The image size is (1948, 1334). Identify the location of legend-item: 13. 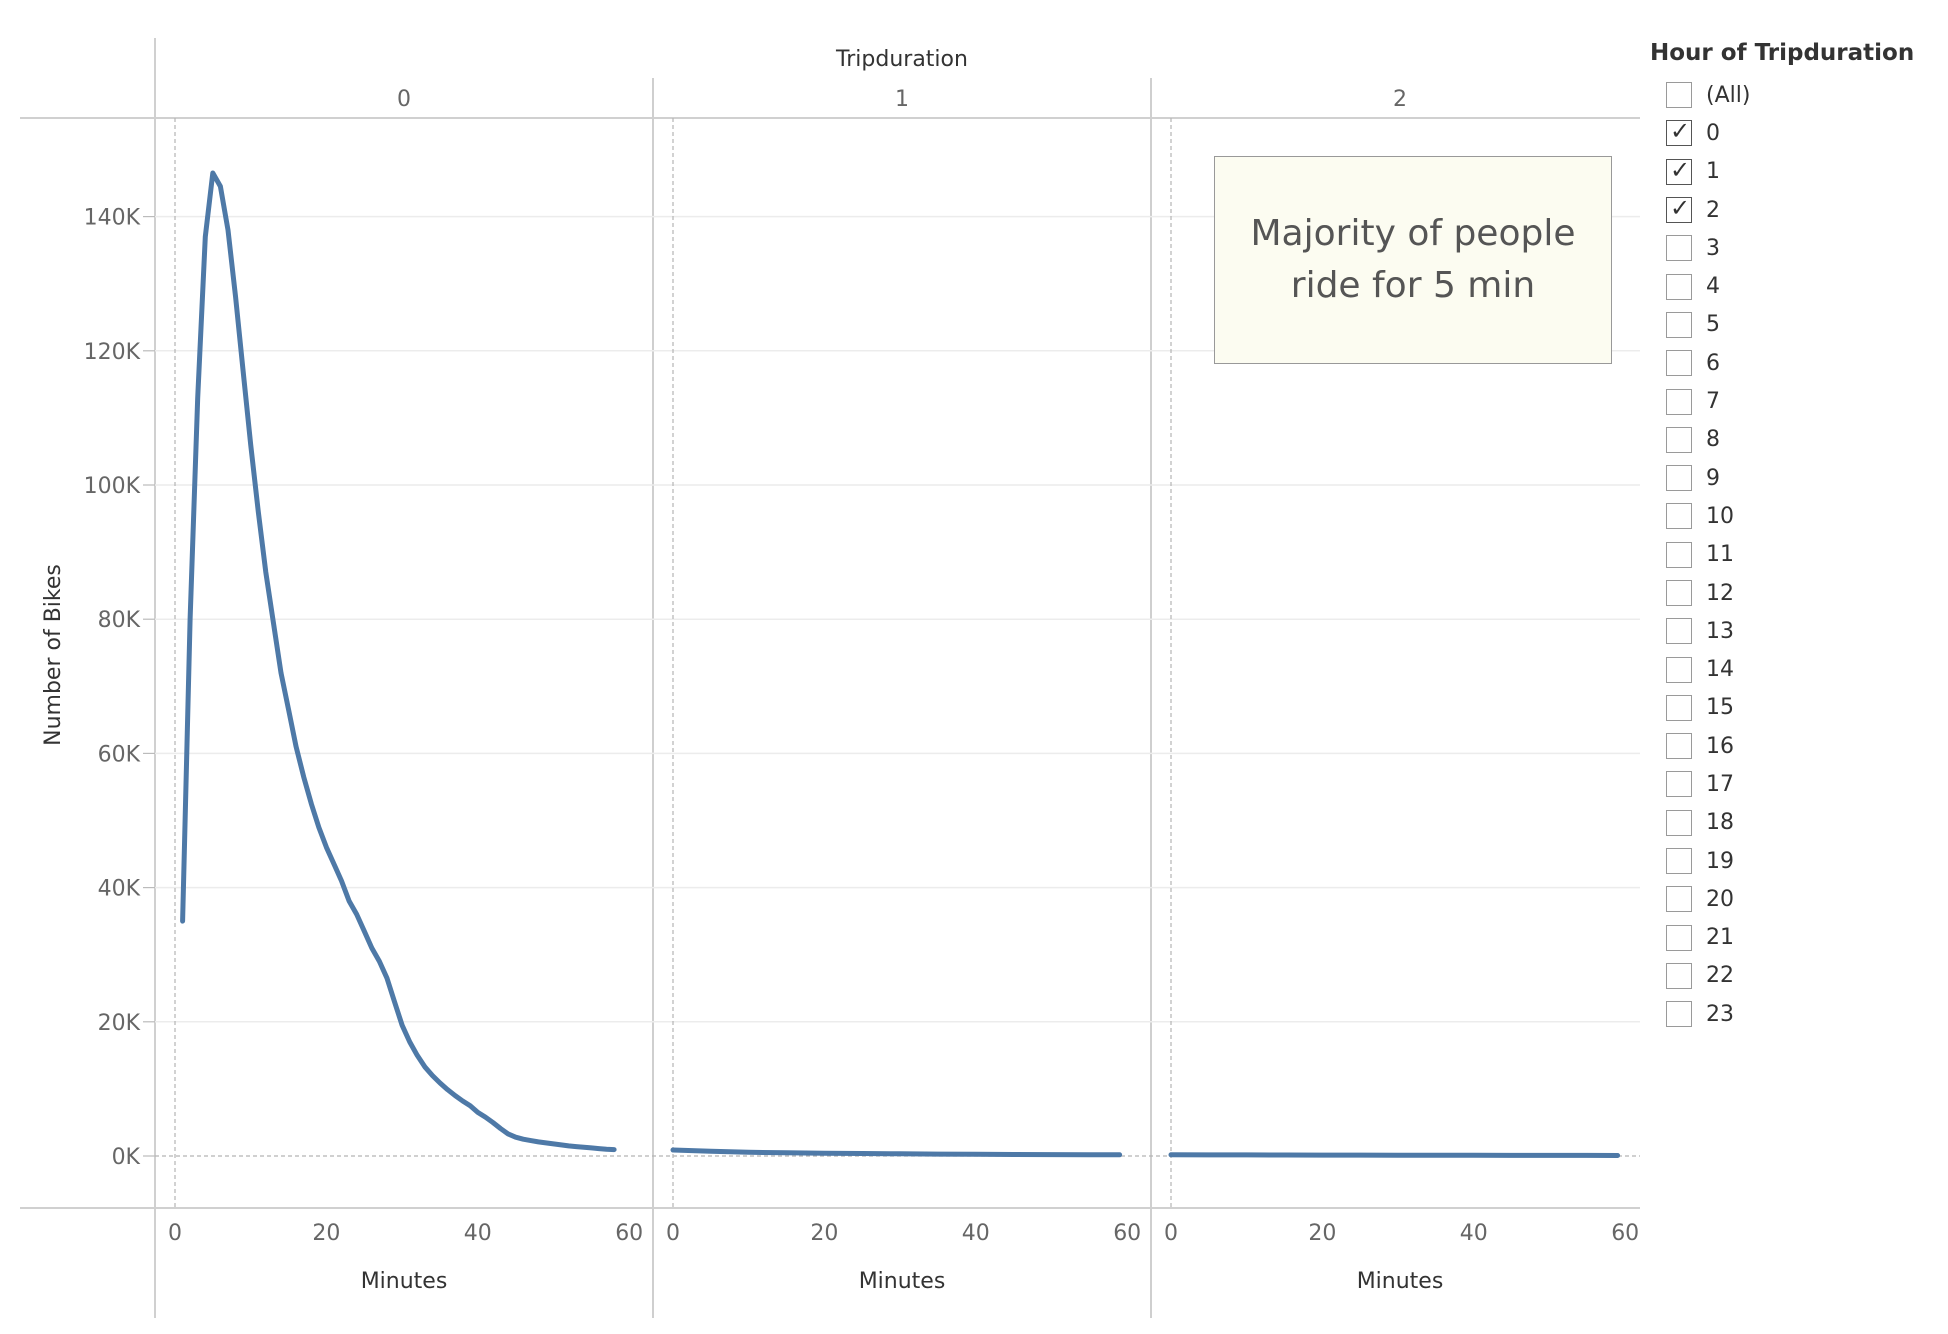
(1795, 631).